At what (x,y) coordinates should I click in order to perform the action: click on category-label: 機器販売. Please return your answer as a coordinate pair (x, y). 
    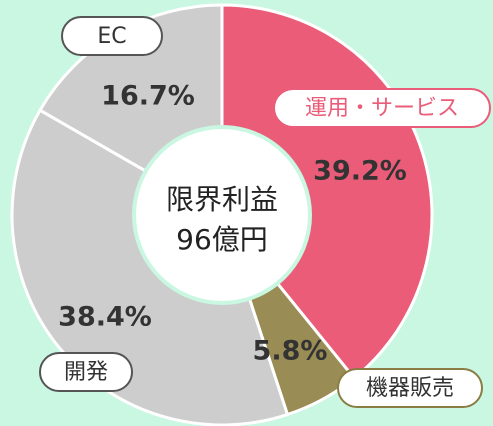
    Looking at the image, I should click on (410, 388).